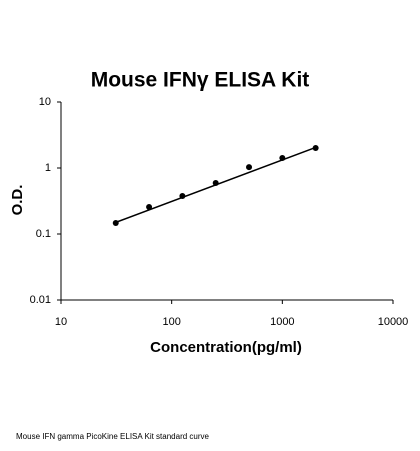 This screenshot has width=420, height=451. Describe the element at coordinates (17, 200) in the screenshot. I see `y-axis-label: O.D.` at that location.